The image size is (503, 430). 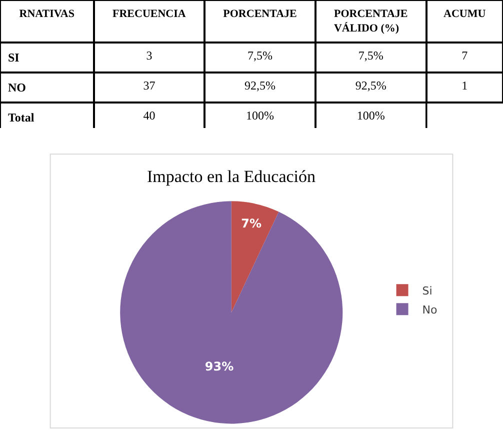 I want to click on text: 40, so click(x=149, y=115).